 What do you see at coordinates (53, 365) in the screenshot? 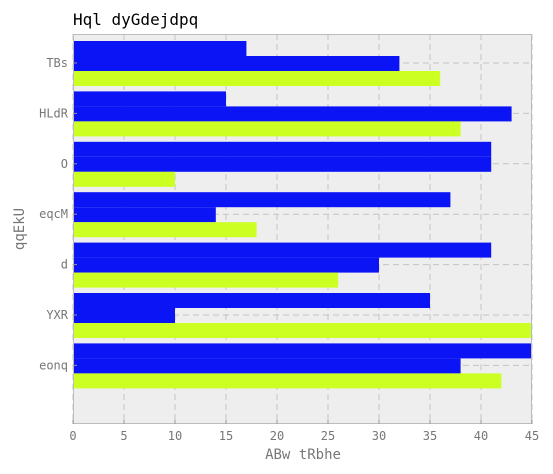
I see `y-tick-label: eonq` at bounding box center [53, 365].